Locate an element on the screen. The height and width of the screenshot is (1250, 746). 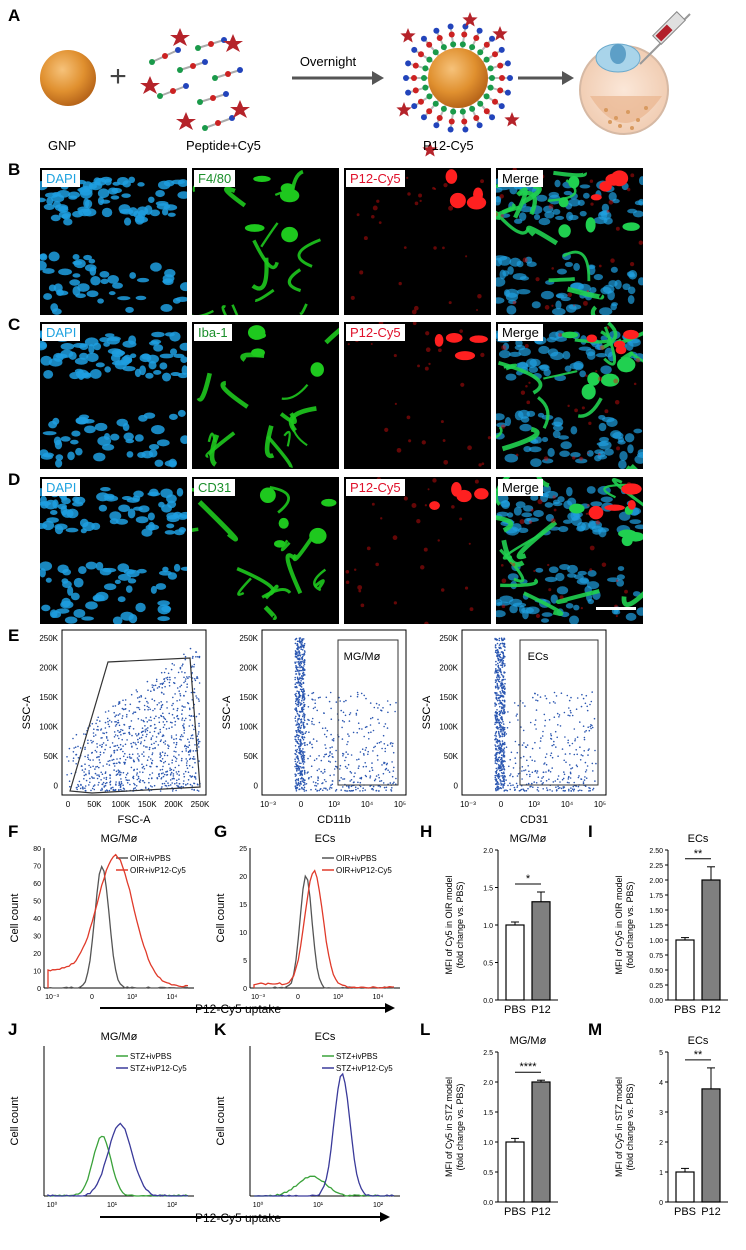
micrograph-d-1: DAPI is located at coordinates (113, 550).